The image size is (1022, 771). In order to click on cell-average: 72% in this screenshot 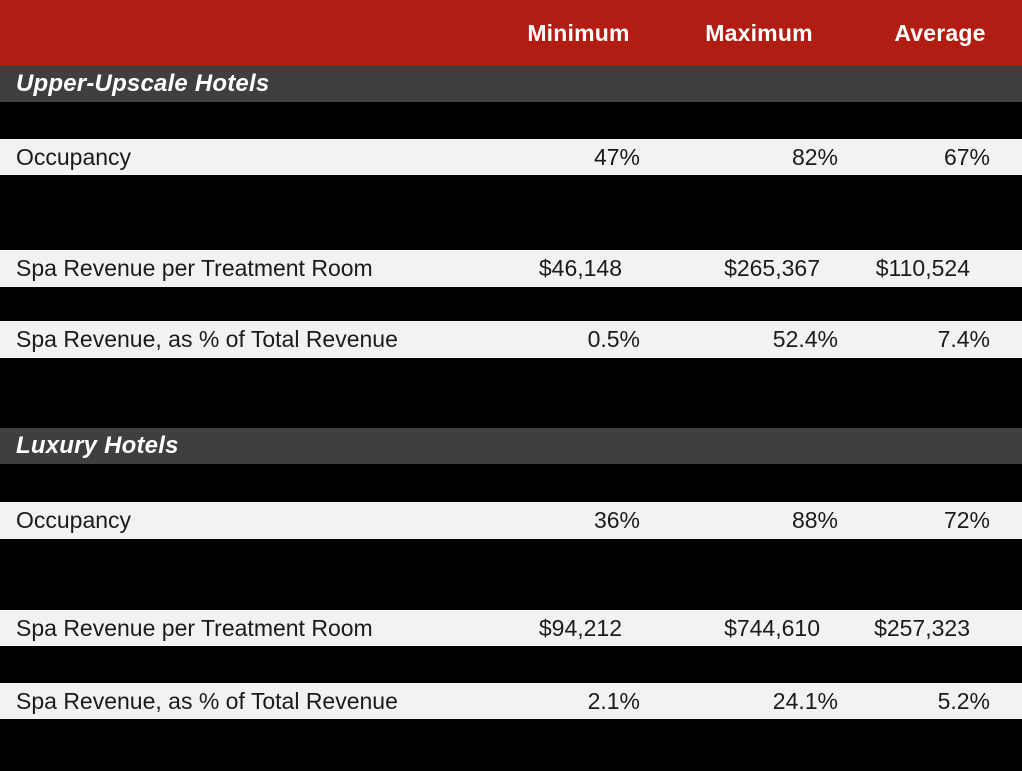, I will do `click(966, 520)`.